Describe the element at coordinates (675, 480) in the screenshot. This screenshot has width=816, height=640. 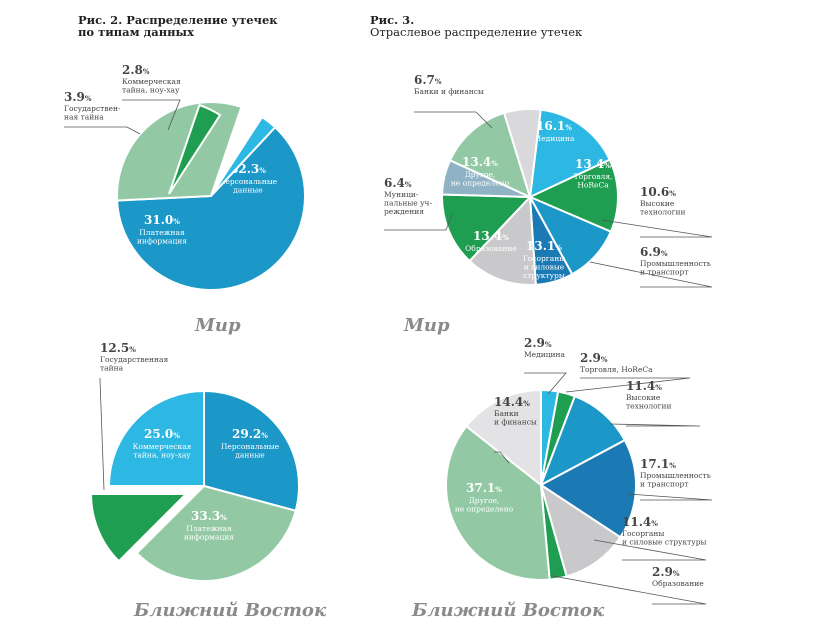
I see `fig3_me-label-промышленность-и-транспорт: Промышленность и транспорт` at that location.